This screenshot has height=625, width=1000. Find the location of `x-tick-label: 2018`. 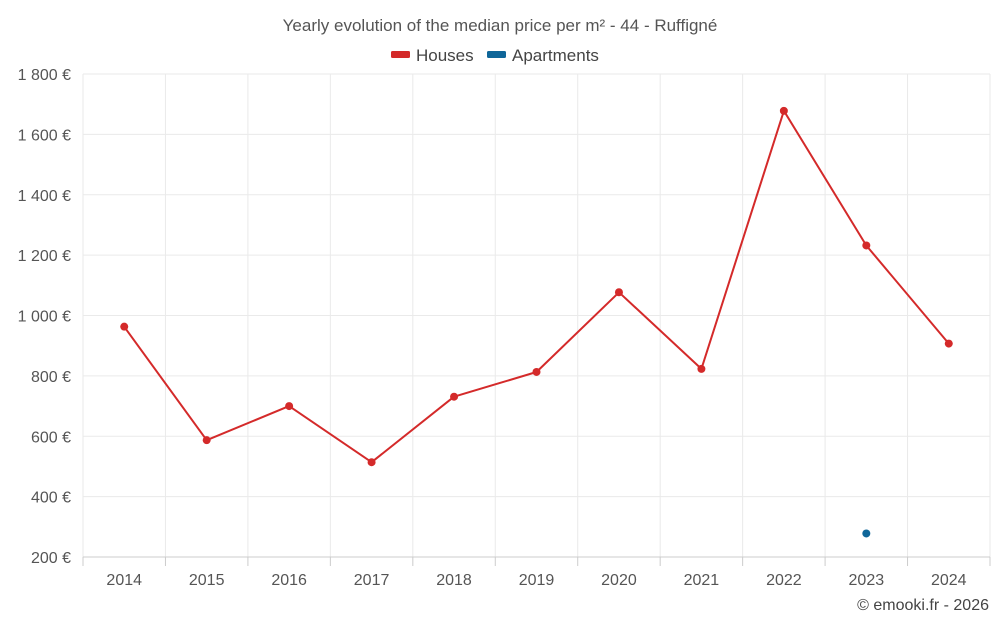

x-tick-label: 2018 is located at coordinates (454, 580).